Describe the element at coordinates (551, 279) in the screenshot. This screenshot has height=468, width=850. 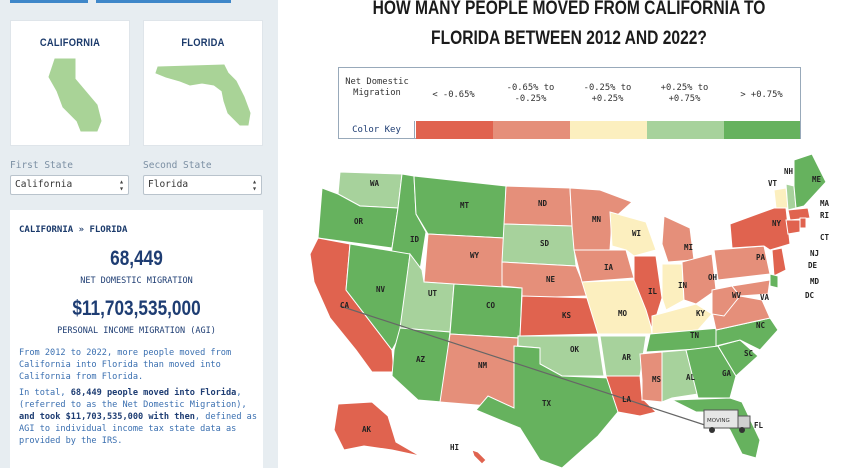
I see `state-label-ne: NE` at that location.